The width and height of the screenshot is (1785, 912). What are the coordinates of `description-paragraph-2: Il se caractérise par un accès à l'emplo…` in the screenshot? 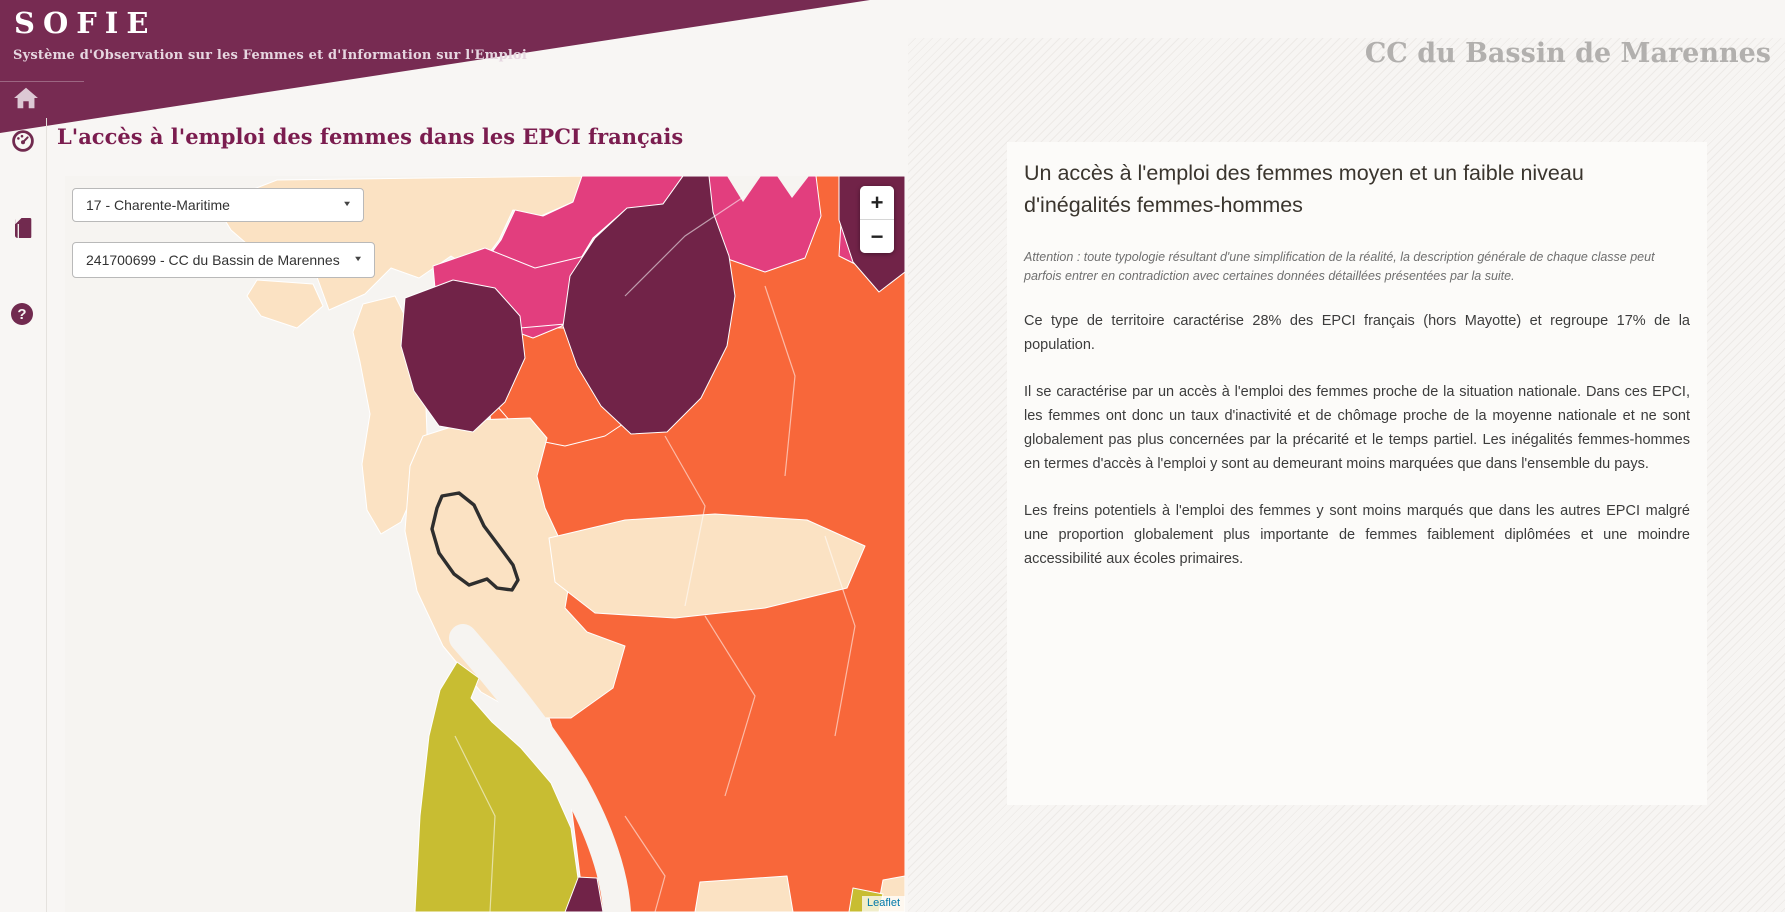 It's located at (1357, 428).